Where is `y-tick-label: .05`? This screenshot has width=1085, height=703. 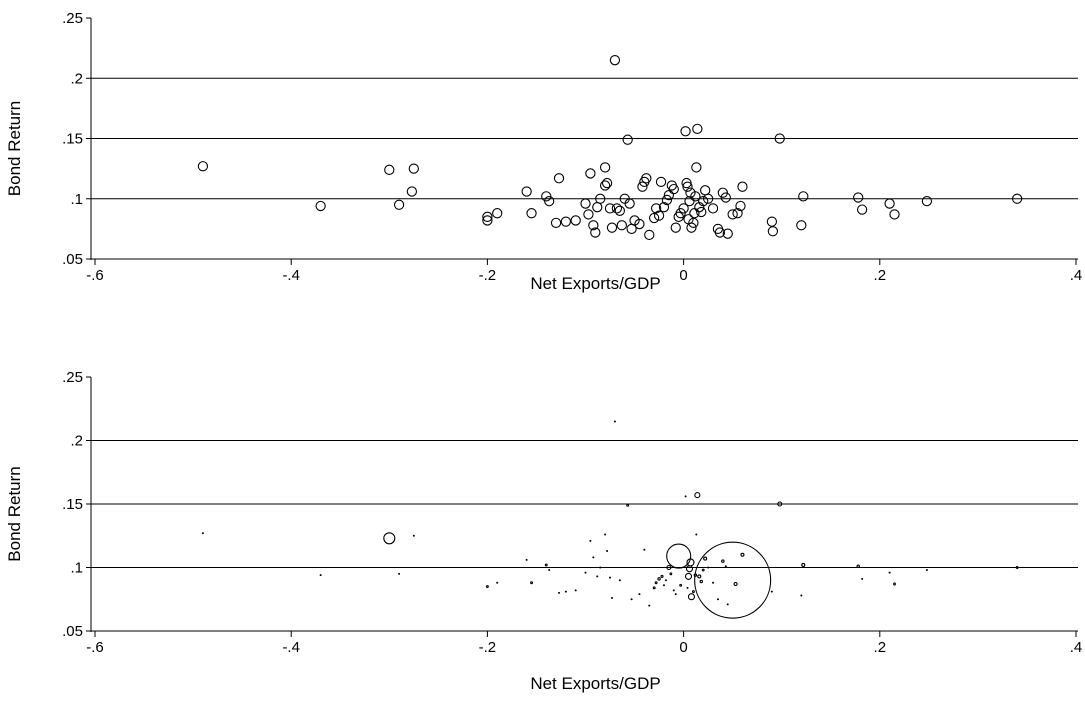
y-tick-label: .05 is located at coordinates (72, 631).